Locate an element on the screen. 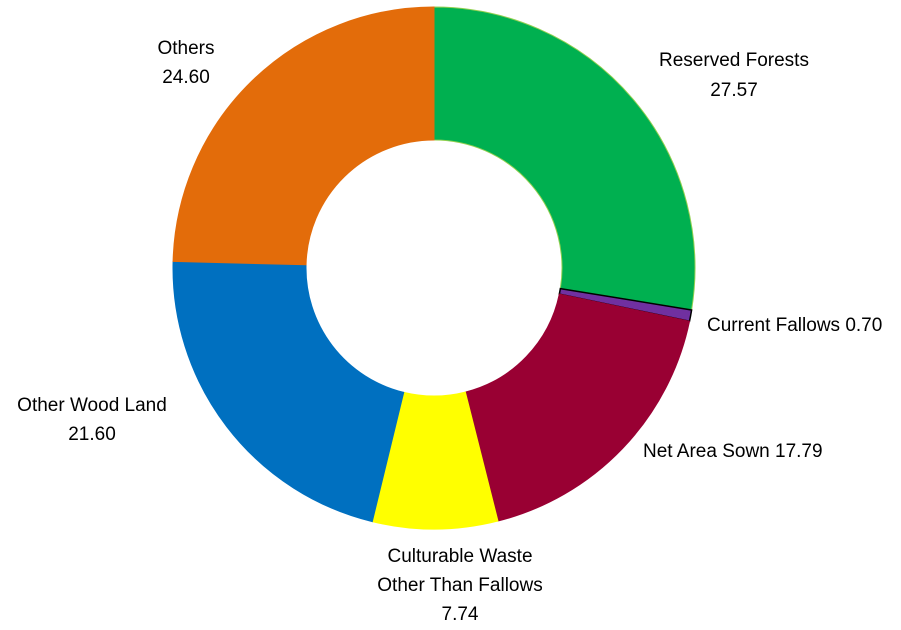 The image size is (901, 630). label-others-name: Others is located at coordinates (185, 48).